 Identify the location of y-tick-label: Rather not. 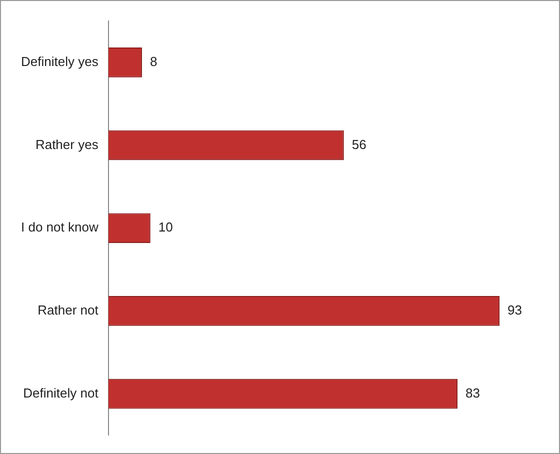
(68, 310).